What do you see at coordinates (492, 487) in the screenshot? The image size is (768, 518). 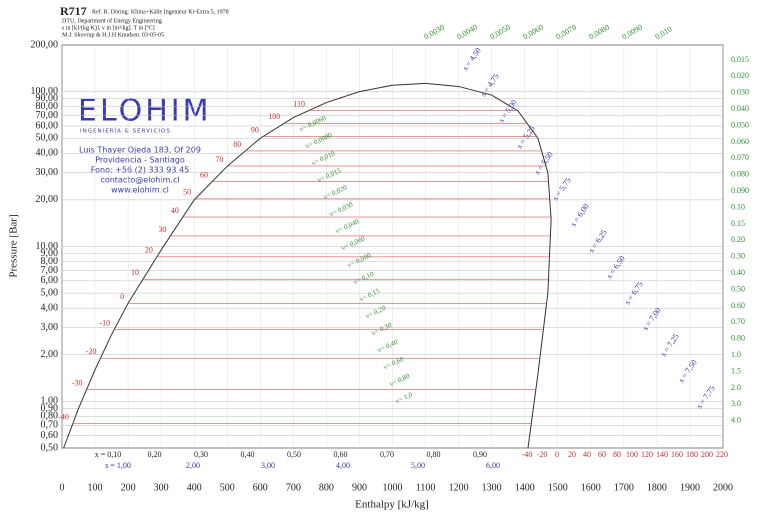 I see `x-tick-label: 1300` at bounding box center [492, 487].